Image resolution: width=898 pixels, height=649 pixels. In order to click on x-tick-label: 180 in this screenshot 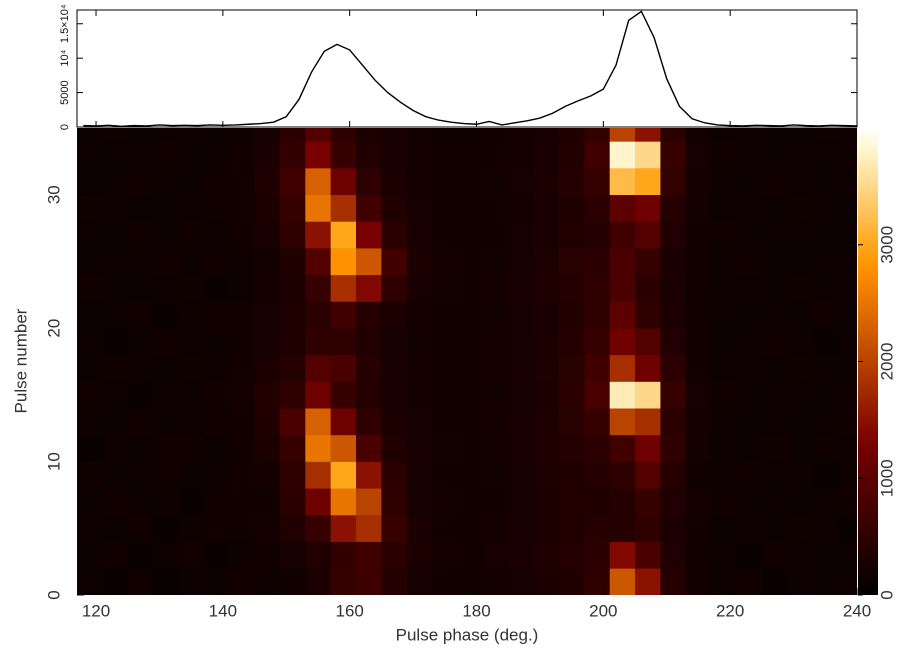, I will do `click(476, 610)`.